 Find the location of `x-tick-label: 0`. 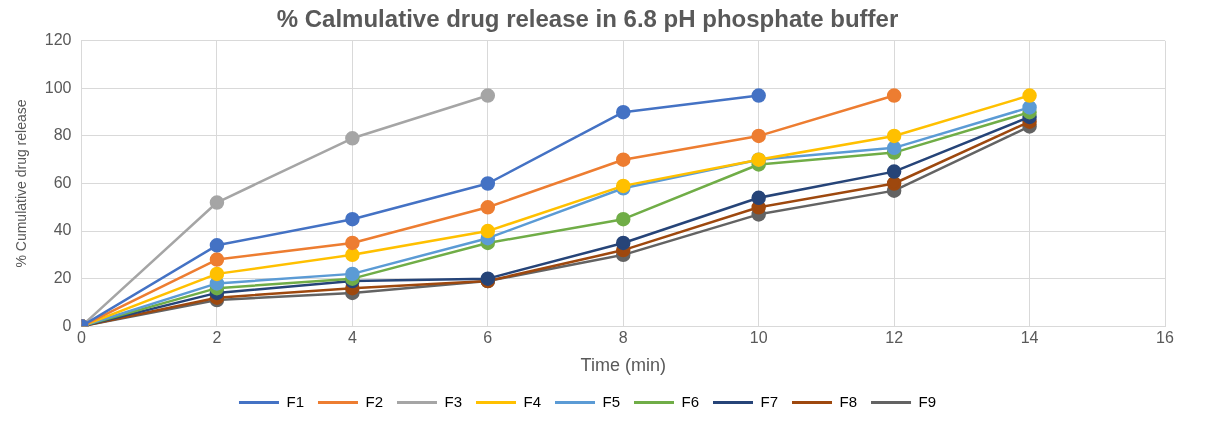

x-tick-label: 0 is located at coordinates (82, 338).